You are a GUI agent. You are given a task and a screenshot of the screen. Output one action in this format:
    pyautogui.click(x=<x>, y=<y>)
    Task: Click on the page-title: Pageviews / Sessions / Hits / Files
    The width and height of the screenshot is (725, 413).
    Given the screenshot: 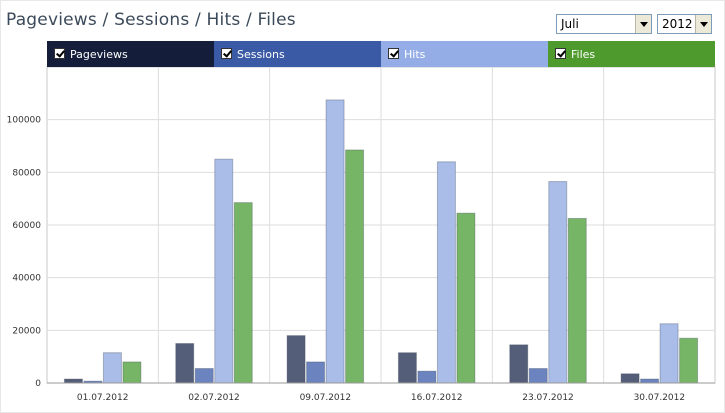 What is the action you would take?
    pyautogui.click(x=151, y=20)
    